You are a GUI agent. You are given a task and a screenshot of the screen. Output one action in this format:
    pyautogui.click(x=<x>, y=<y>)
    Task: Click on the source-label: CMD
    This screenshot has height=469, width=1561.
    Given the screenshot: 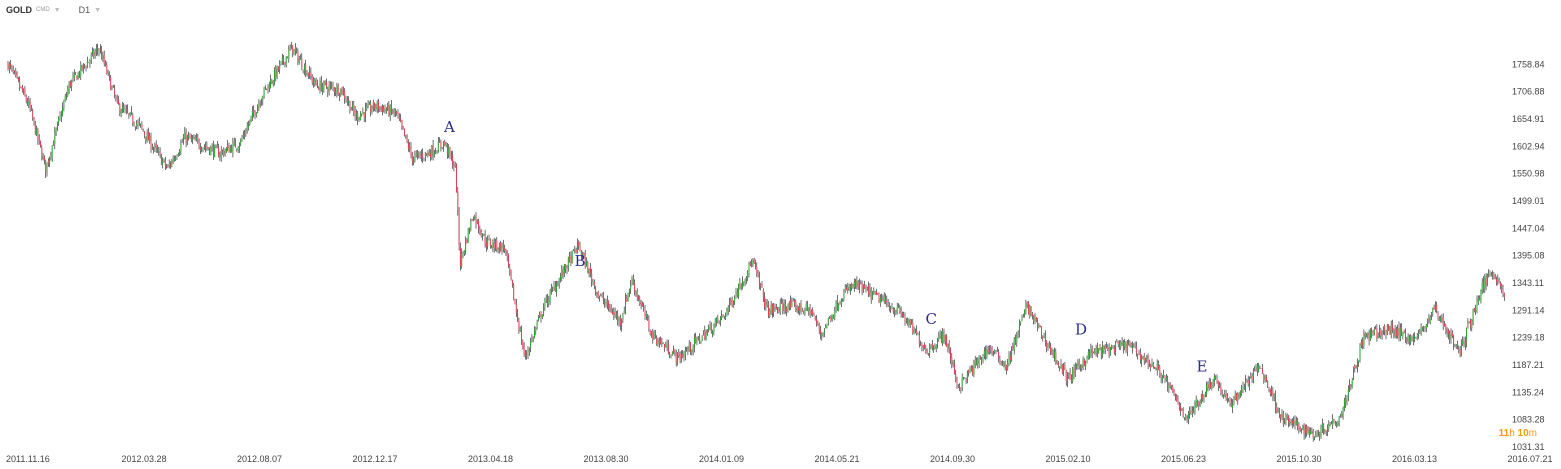 What is the action you would take?
    pyautogui.click(x=43, y=10)
    